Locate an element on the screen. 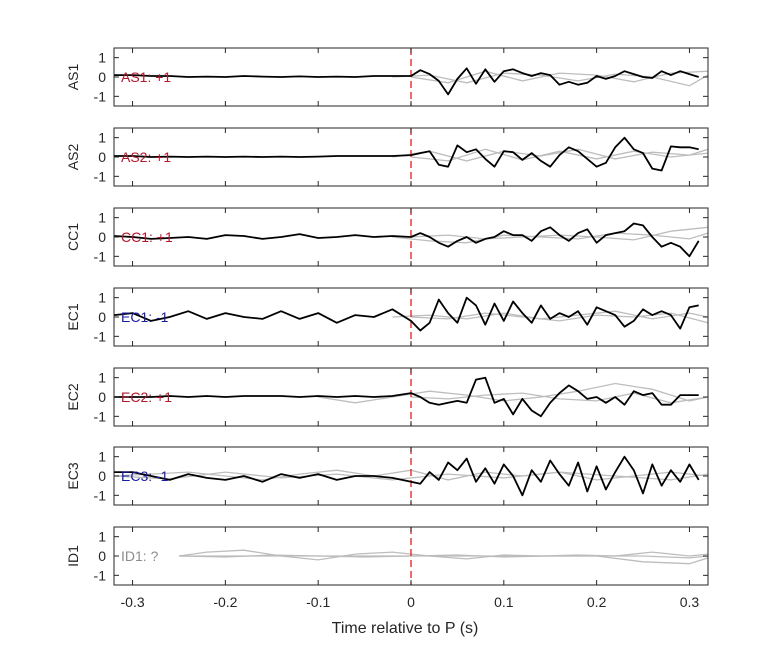 The width and height of the screenshot is (782, 657). main-trace-ec1 is located at coordinates (406, 314).